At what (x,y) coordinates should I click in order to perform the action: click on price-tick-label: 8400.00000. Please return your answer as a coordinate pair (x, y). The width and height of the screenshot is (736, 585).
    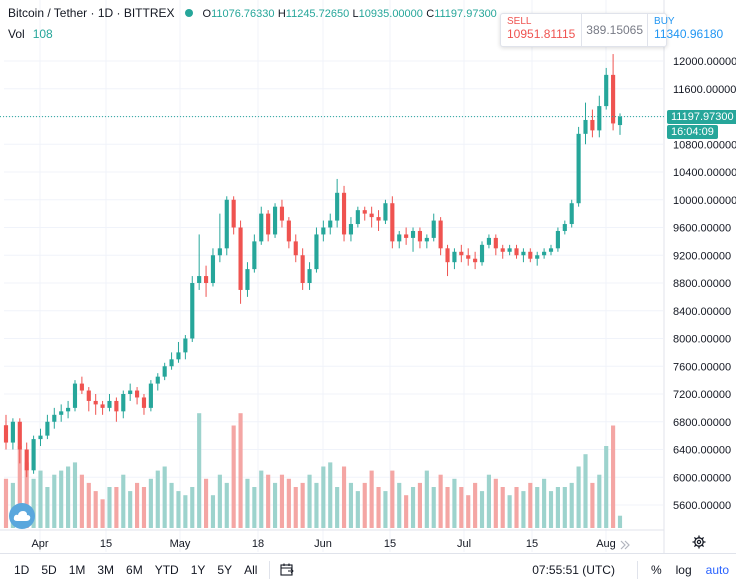
    Looking at the image, I should click on (702, 312).